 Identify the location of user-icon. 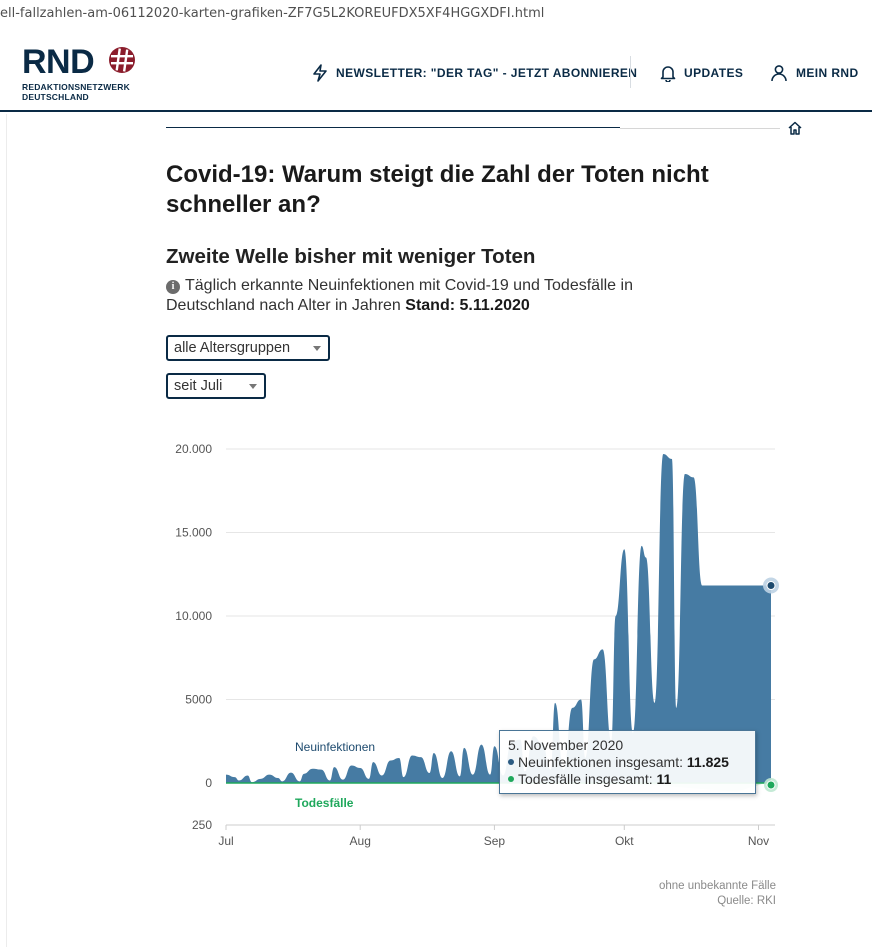
(779, 73).